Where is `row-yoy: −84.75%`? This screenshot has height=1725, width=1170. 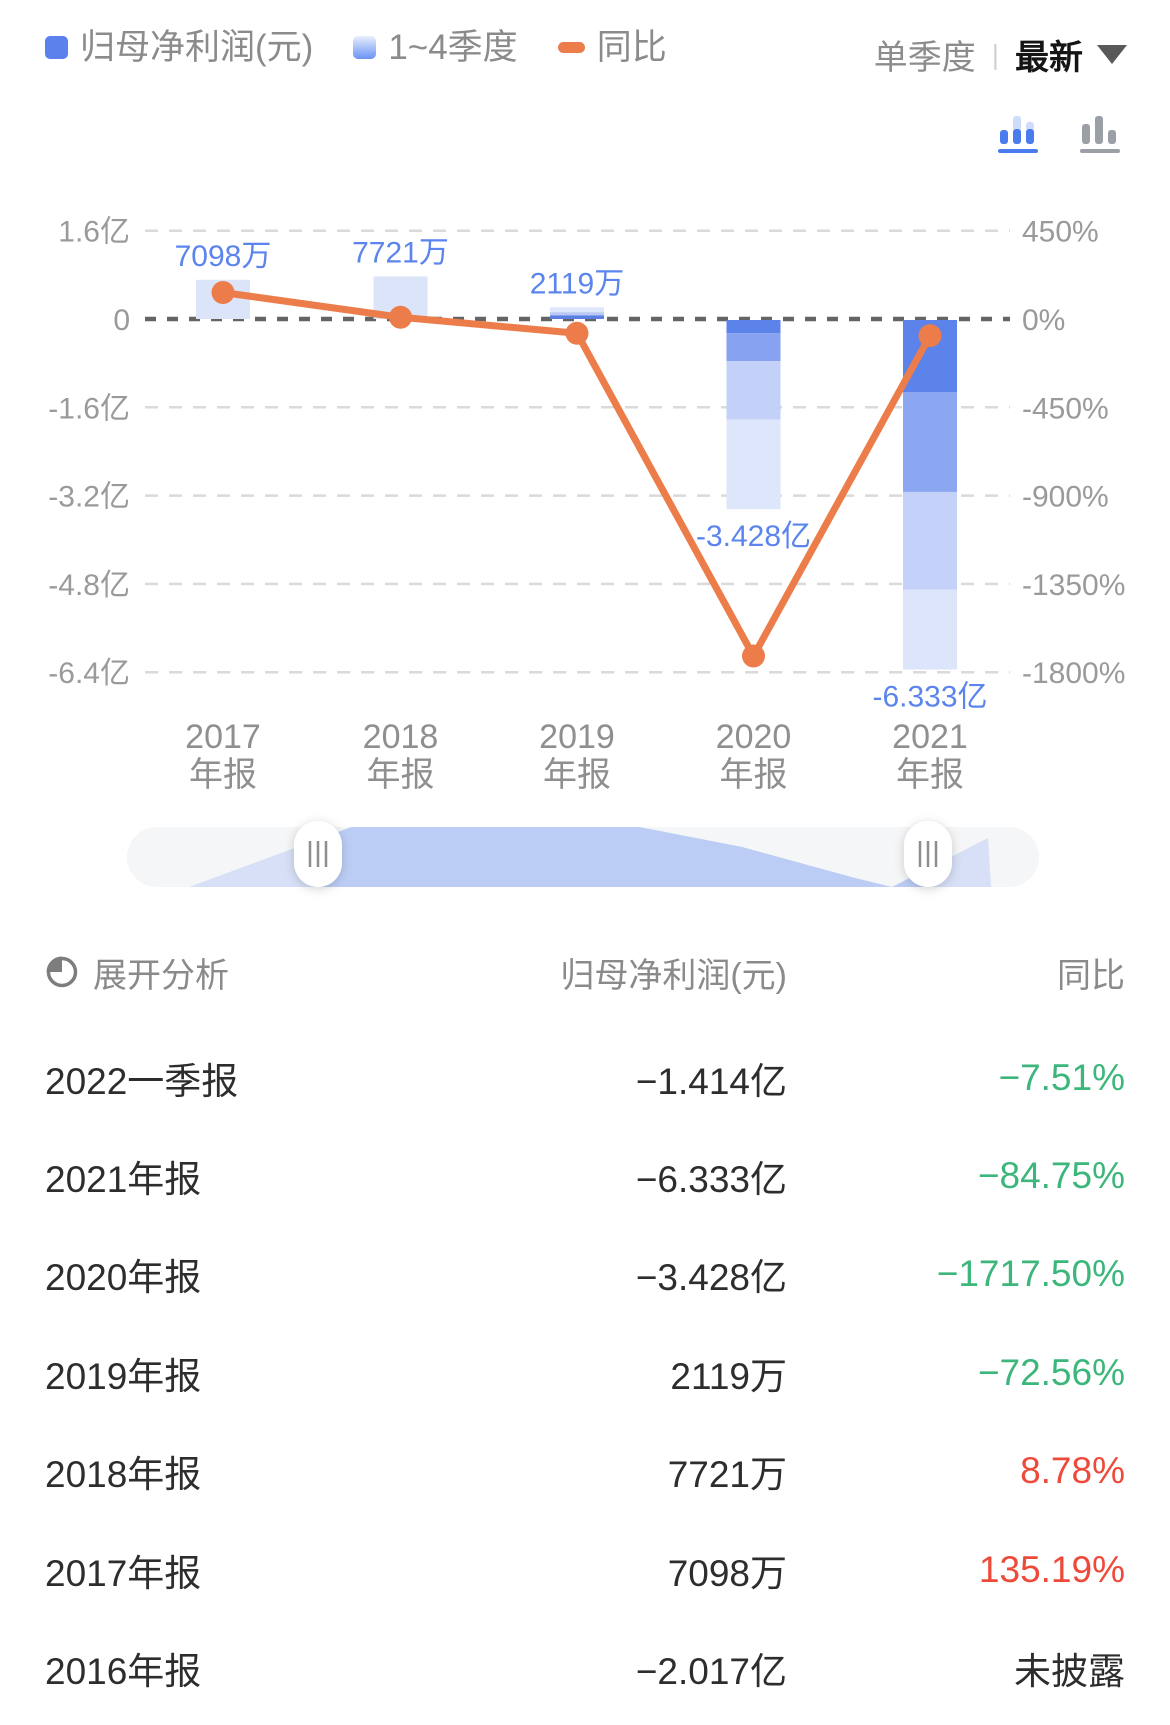 row-yoy: −84.75% is located at coordinates (1051, 1175).